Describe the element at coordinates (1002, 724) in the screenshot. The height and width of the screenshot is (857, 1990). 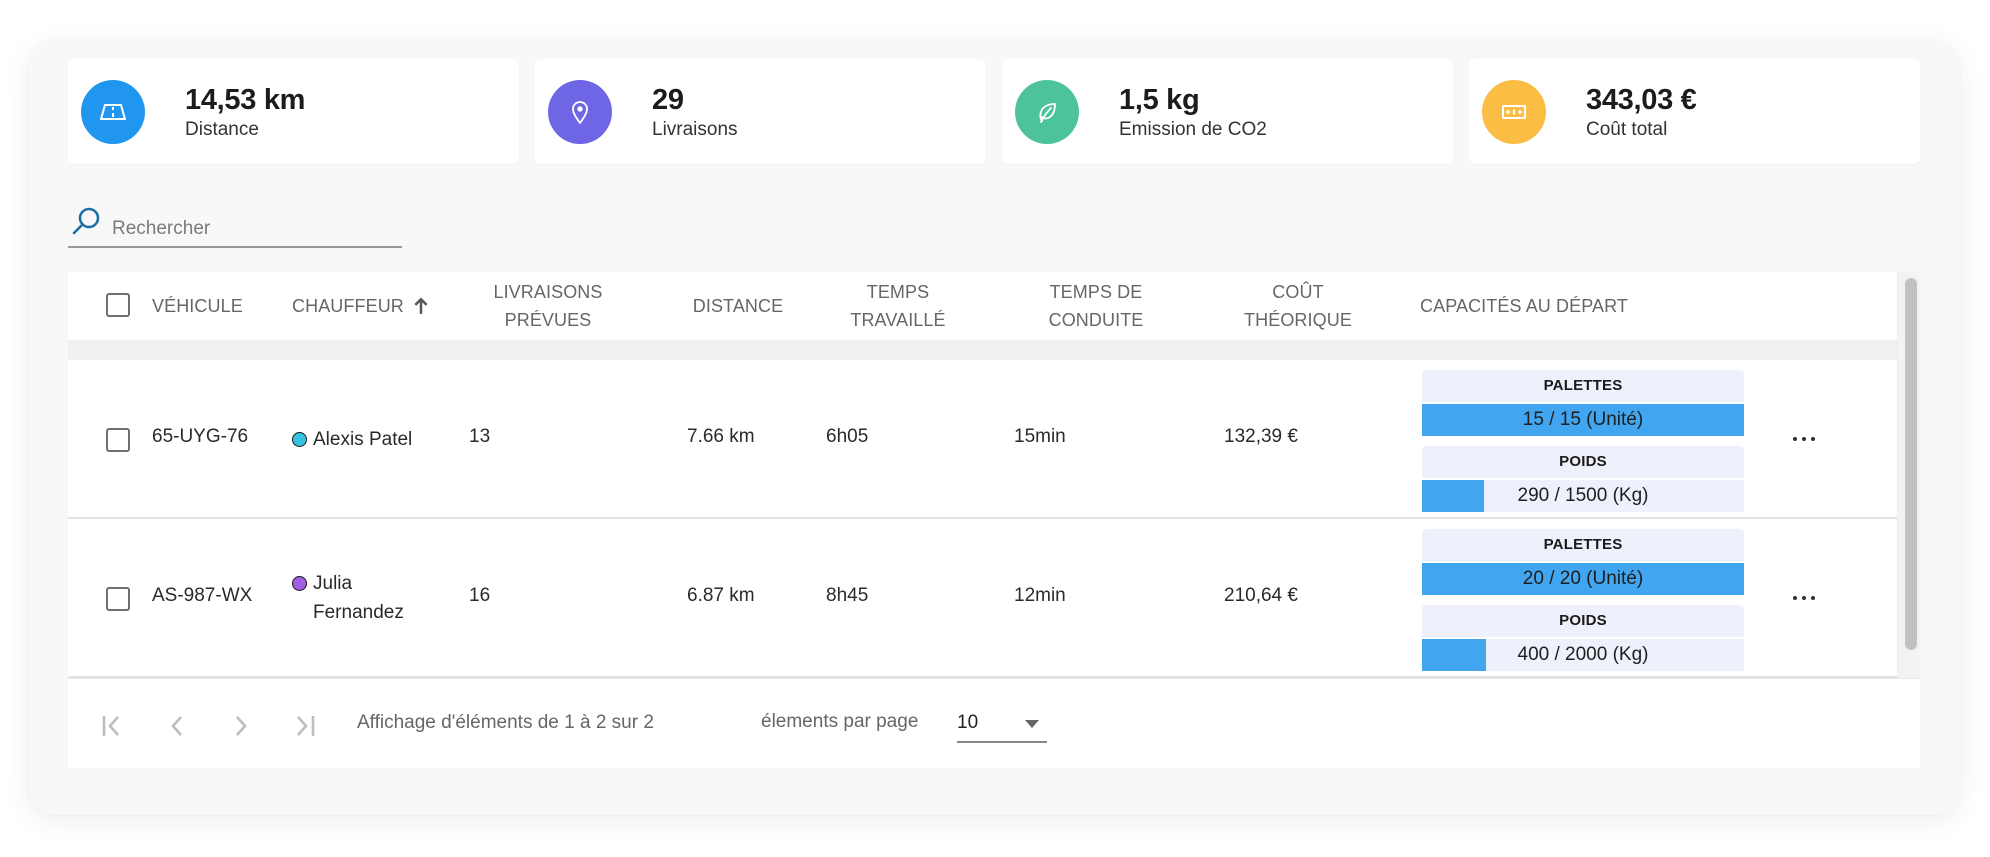
I see `per-page-select: 10` at that location.